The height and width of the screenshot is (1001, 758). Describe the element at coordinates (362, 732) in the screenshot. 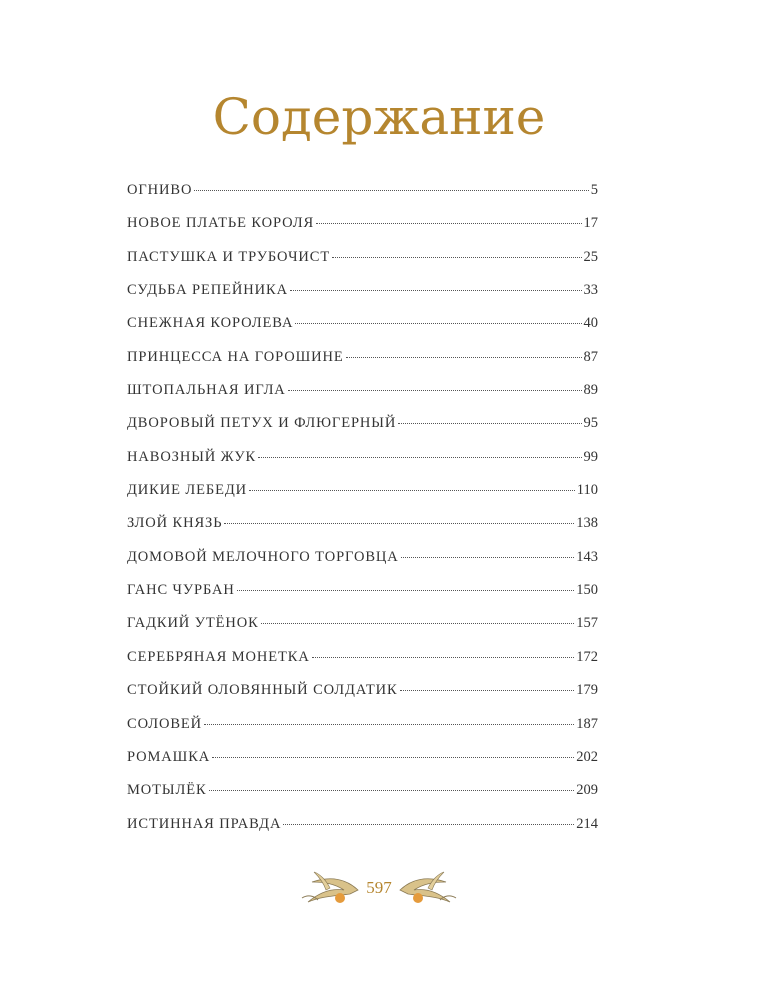

I see `toc-entry: СОЛОВЕЙ 187` at that location.